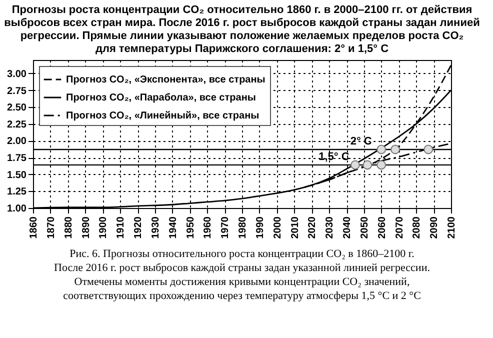 The height and width of the screenshot is (338, 493). I want to click on x-tick-label: 1860, so click(34, 227).